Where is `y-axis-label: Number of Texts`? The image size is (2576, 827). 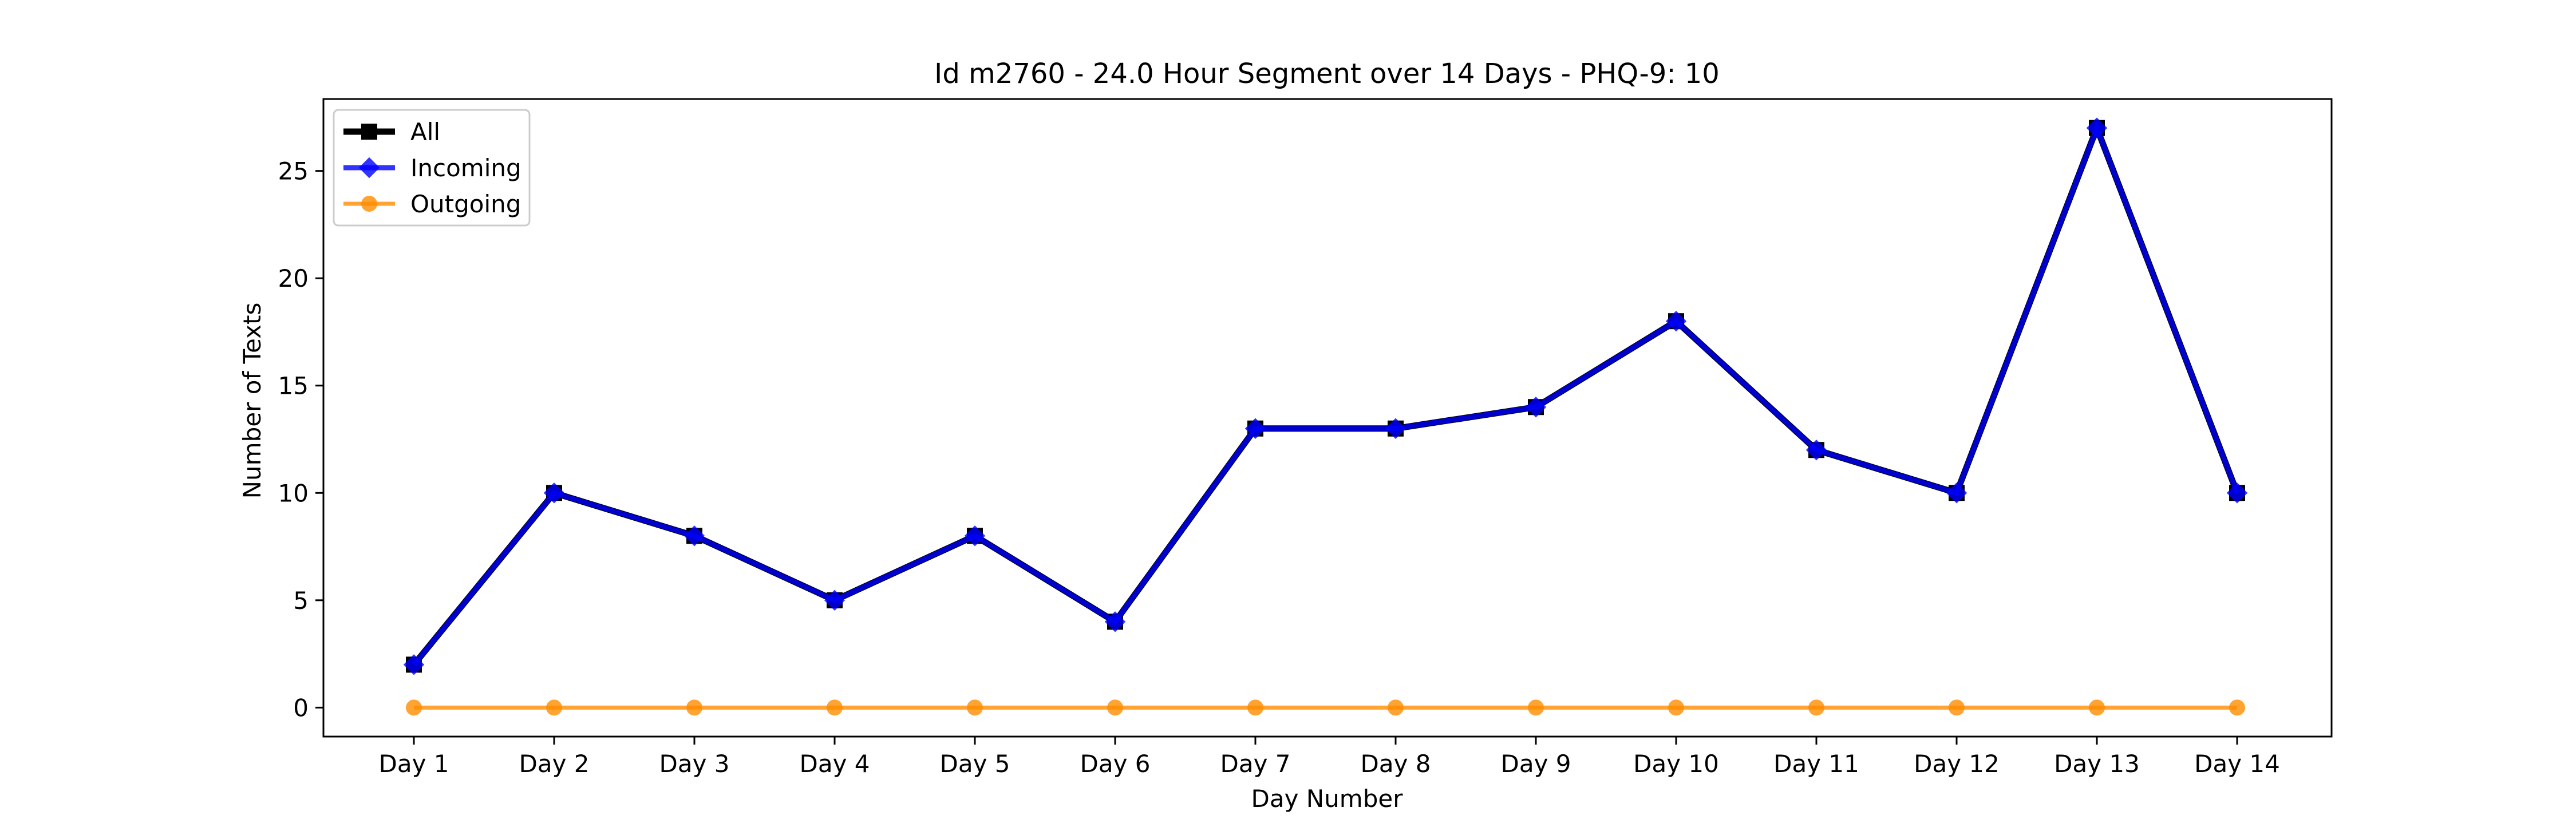 y-axis-label: Number of Texts is located at coordinates (252, 401).